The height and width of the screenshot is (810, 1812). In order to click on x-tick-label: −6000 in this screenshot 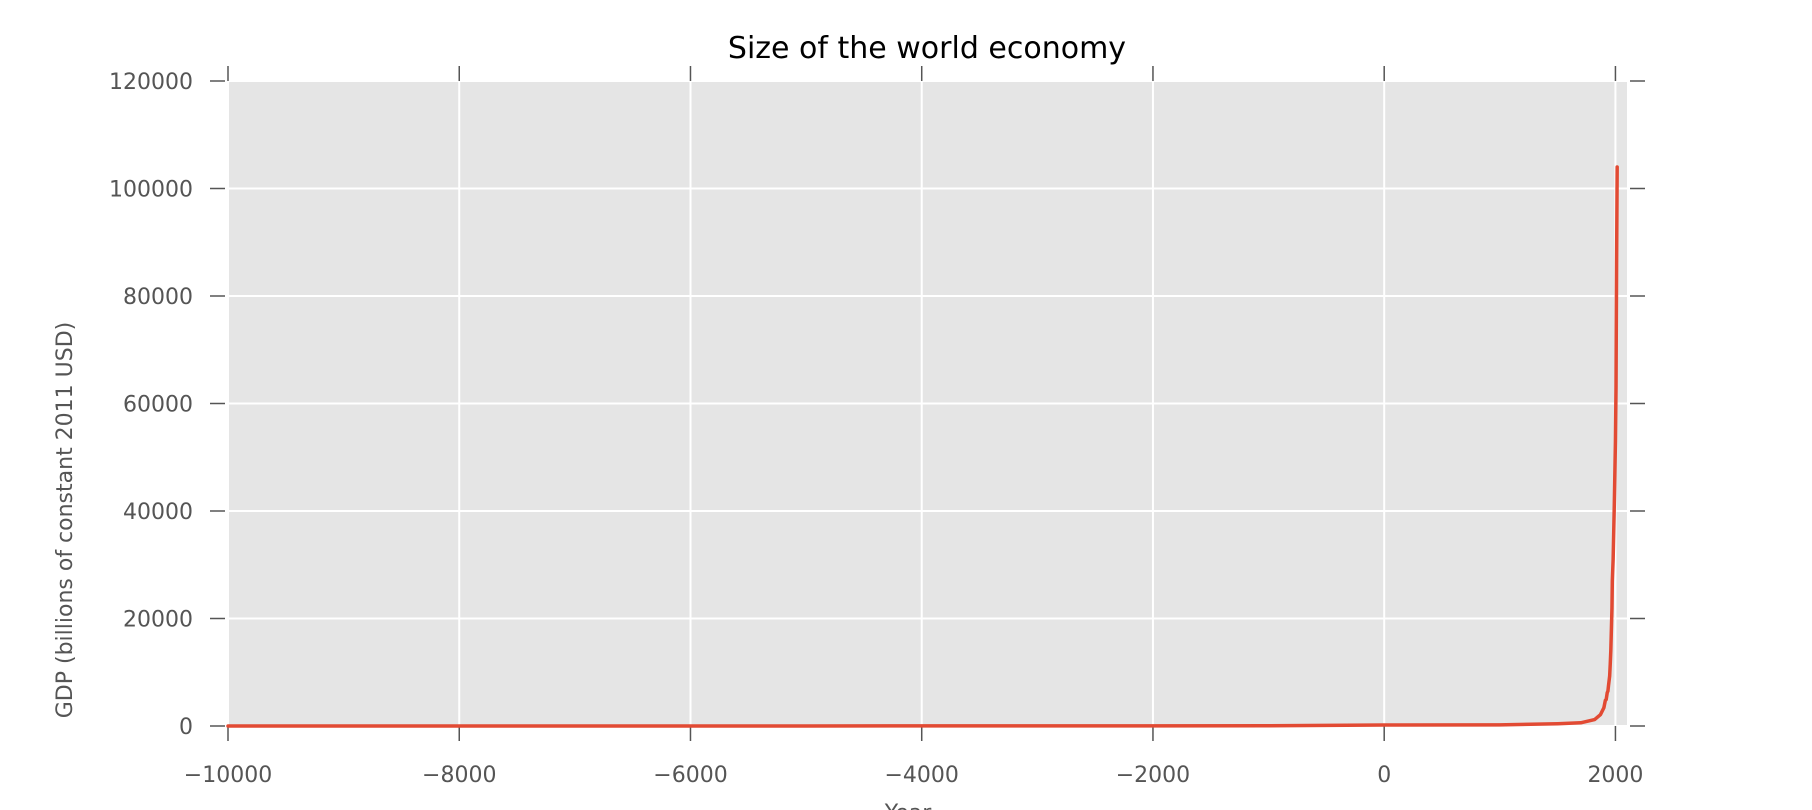, I will do `click(690, 775)`.